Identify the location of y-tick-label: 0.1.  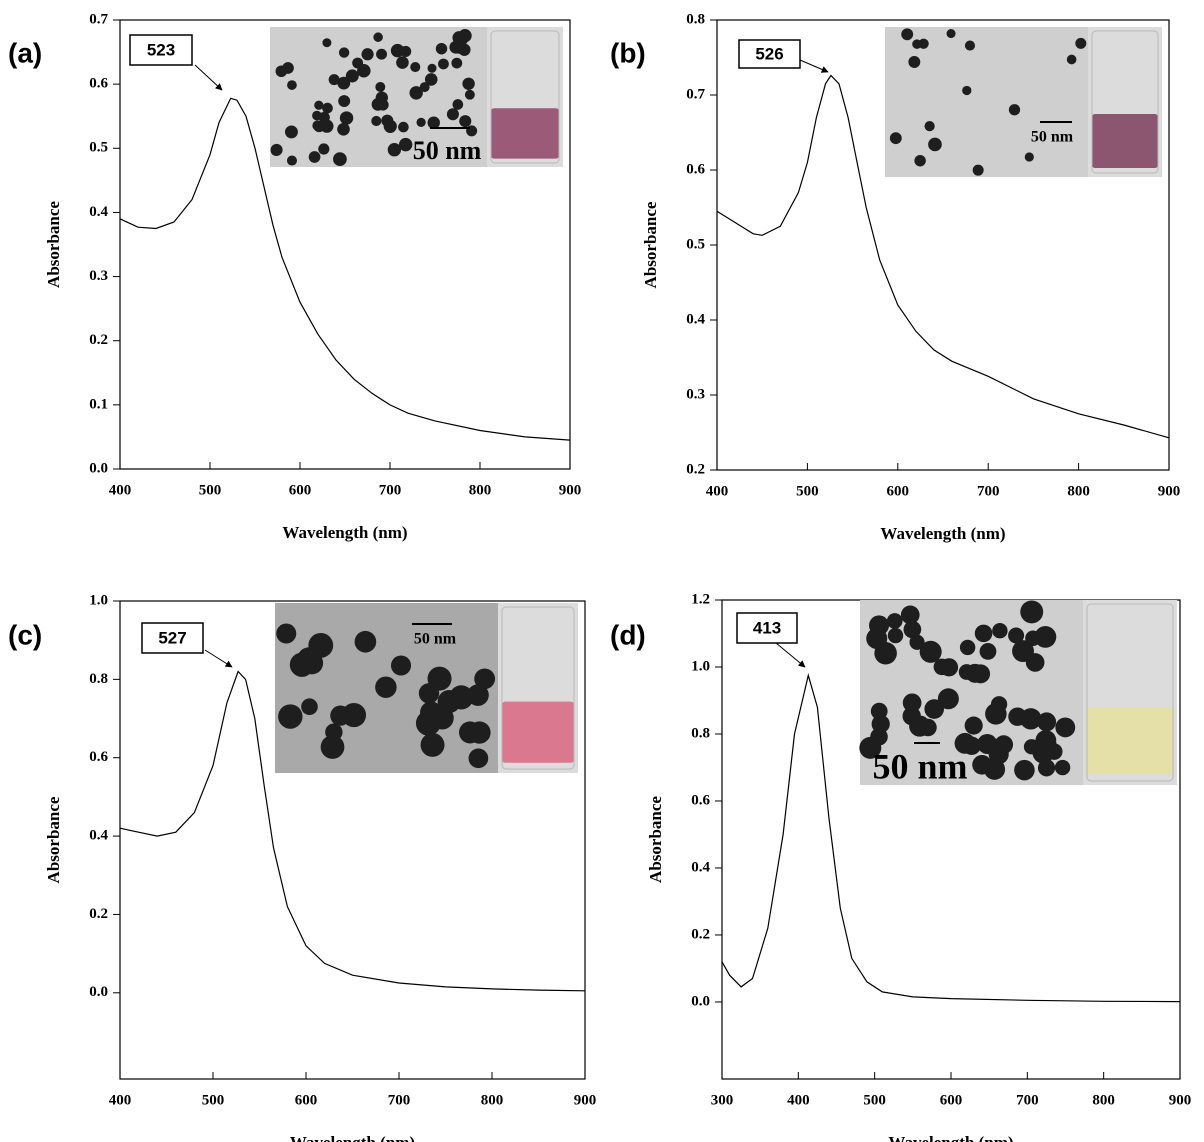
(98, 404).